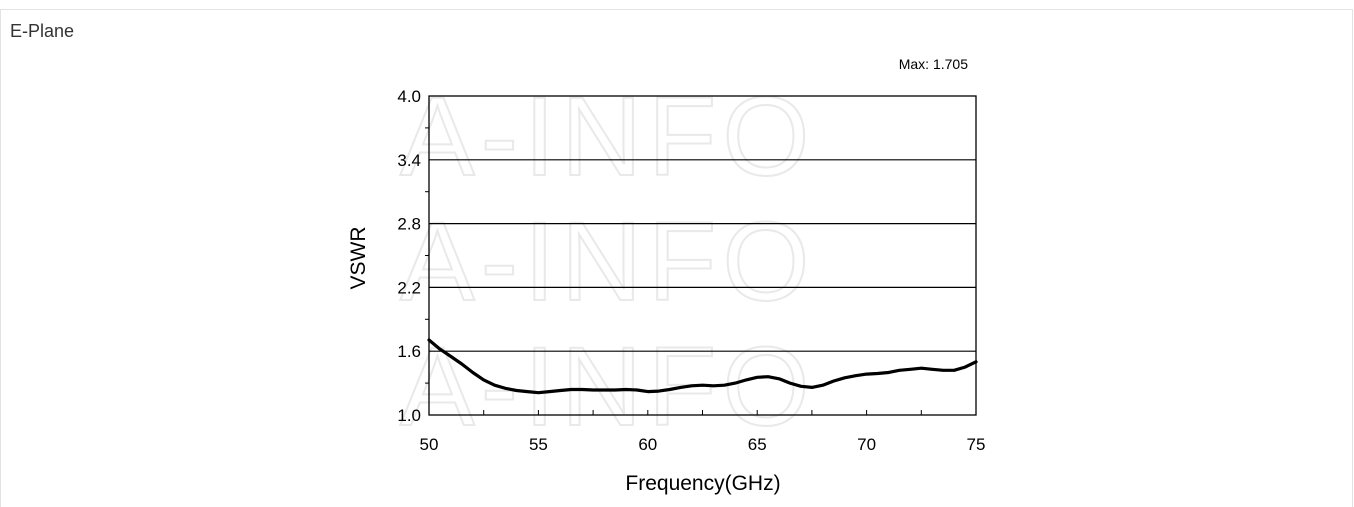 This screenshot has height=507, width=1354. I want to click on x-tick-label-65: 65, so click(757, 444).